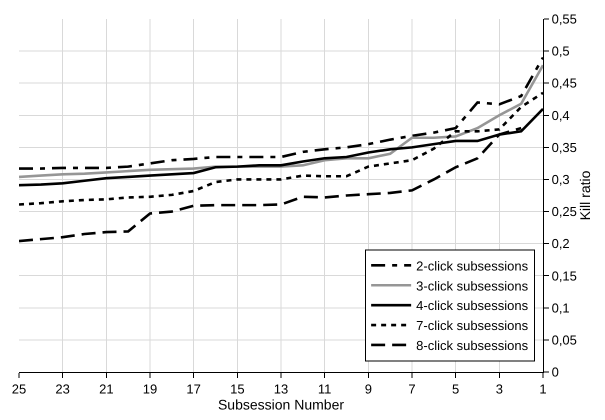  I want to click on y-tick-label: 0,55, so click(564, 19).